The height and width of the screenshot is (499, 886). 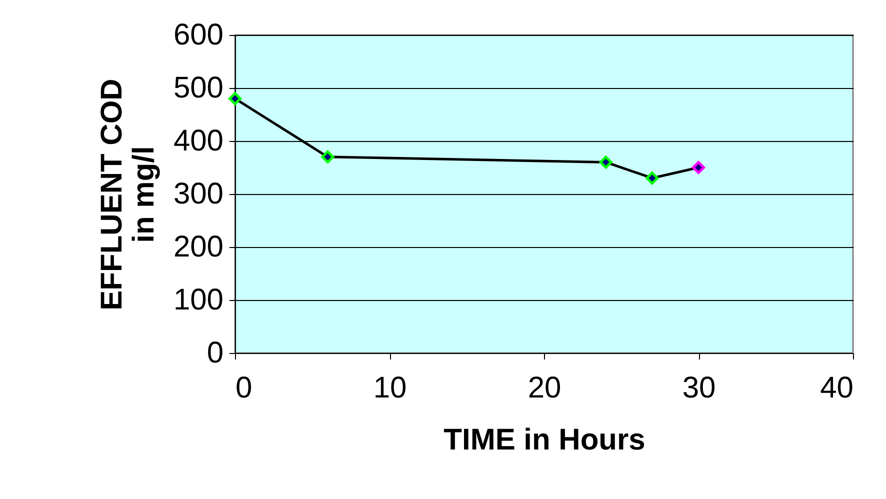 I want to click on y-tick-label: 600, so click(x=198, y=35).